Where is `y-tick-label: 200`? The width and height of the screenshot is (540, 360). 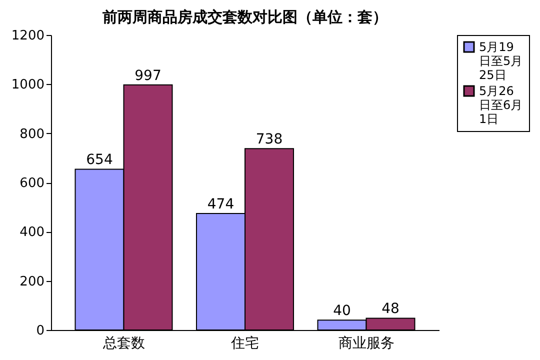 y-tick-label: 200 is located at coordinates (32, 282).